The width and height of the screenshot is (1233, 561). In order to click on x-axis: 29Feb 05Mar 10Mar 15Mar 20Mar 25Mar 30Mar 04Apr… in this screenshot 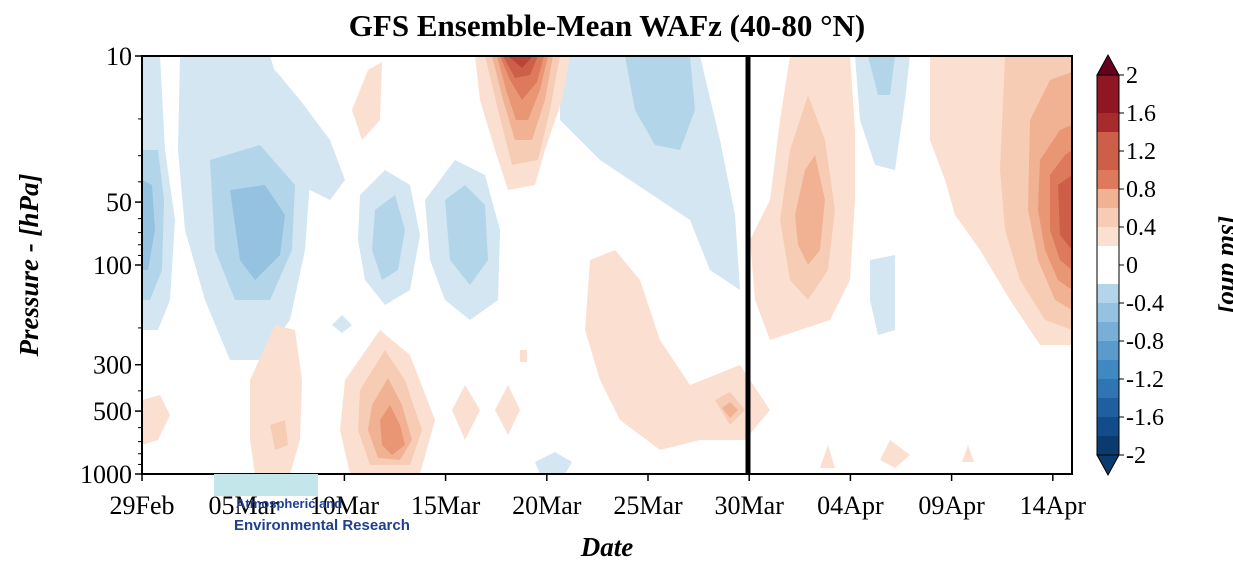, I will do `click(598, 497)`.